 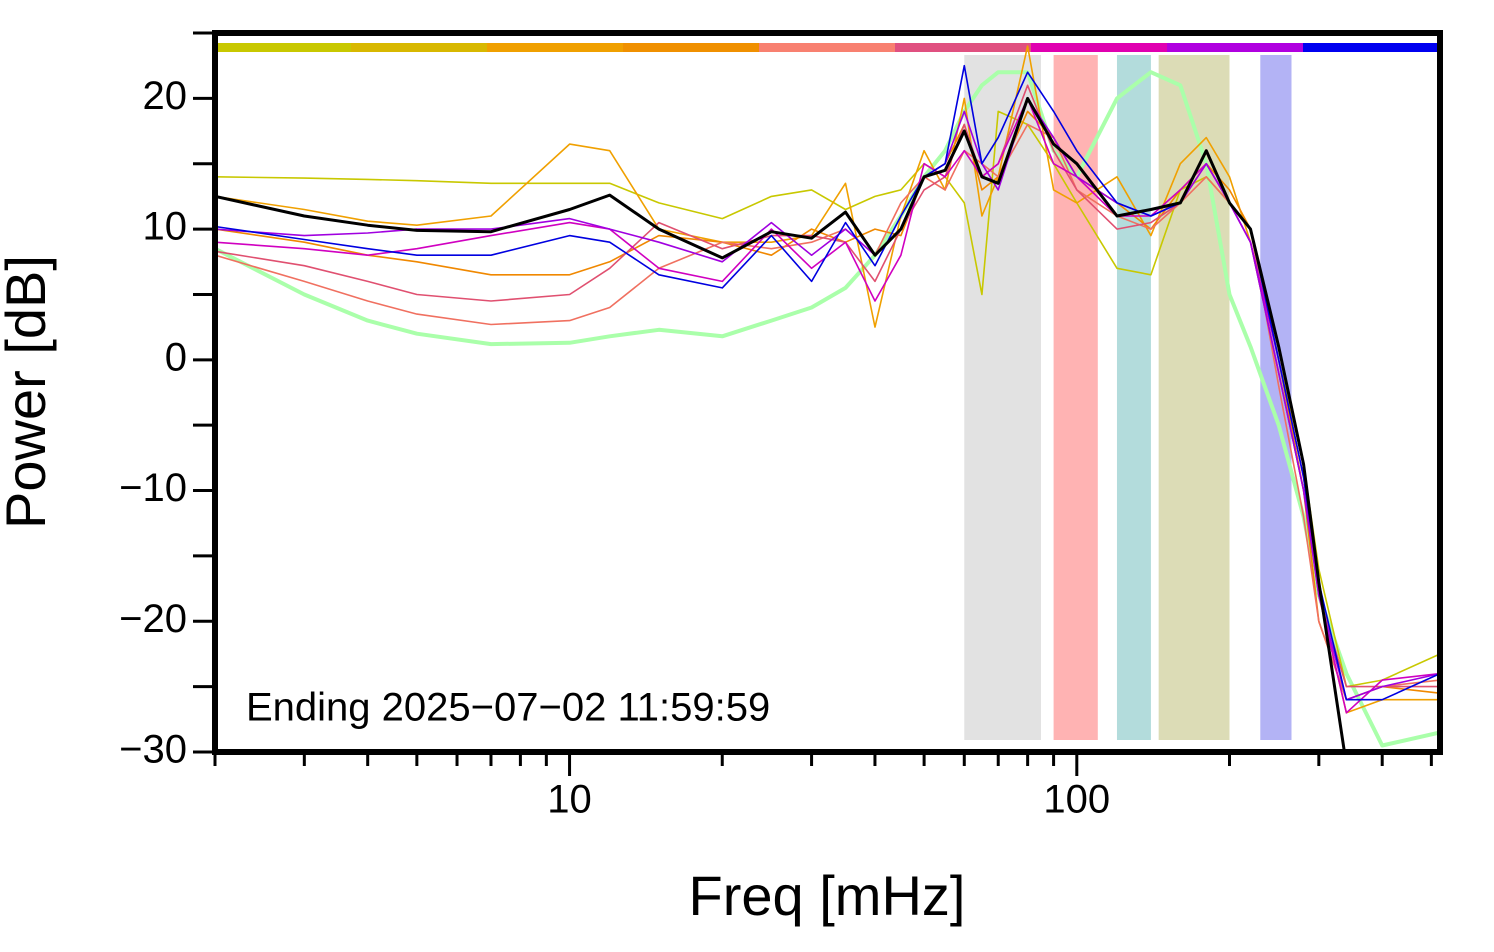 I want to click on y-tick-label: −30, so click(x=153, y=750).